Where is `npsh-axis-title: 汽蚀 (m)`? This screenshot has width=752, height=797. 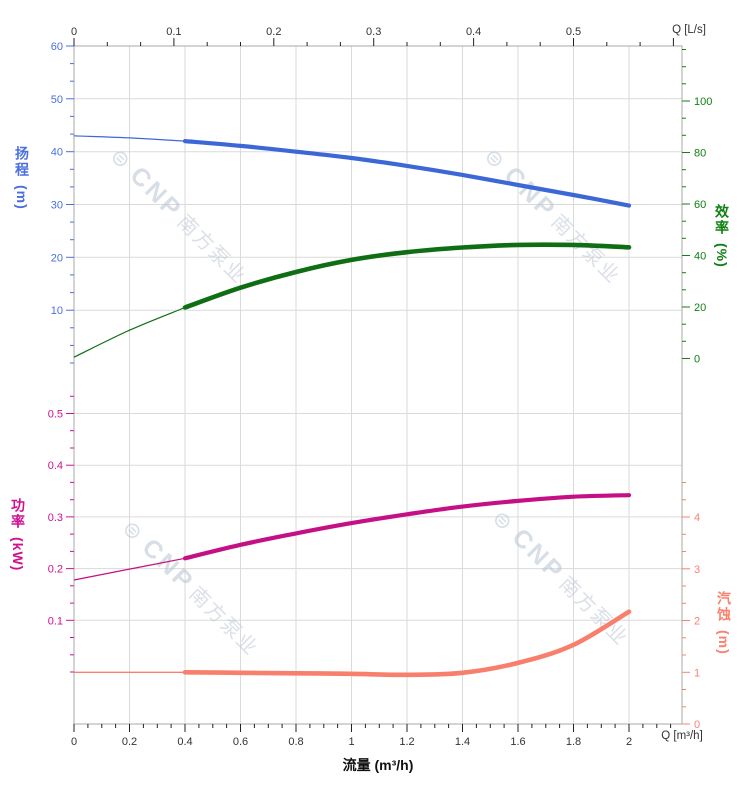
npsh-axis-title: 汽蚀 (m) is located at coordinates (724, 623).